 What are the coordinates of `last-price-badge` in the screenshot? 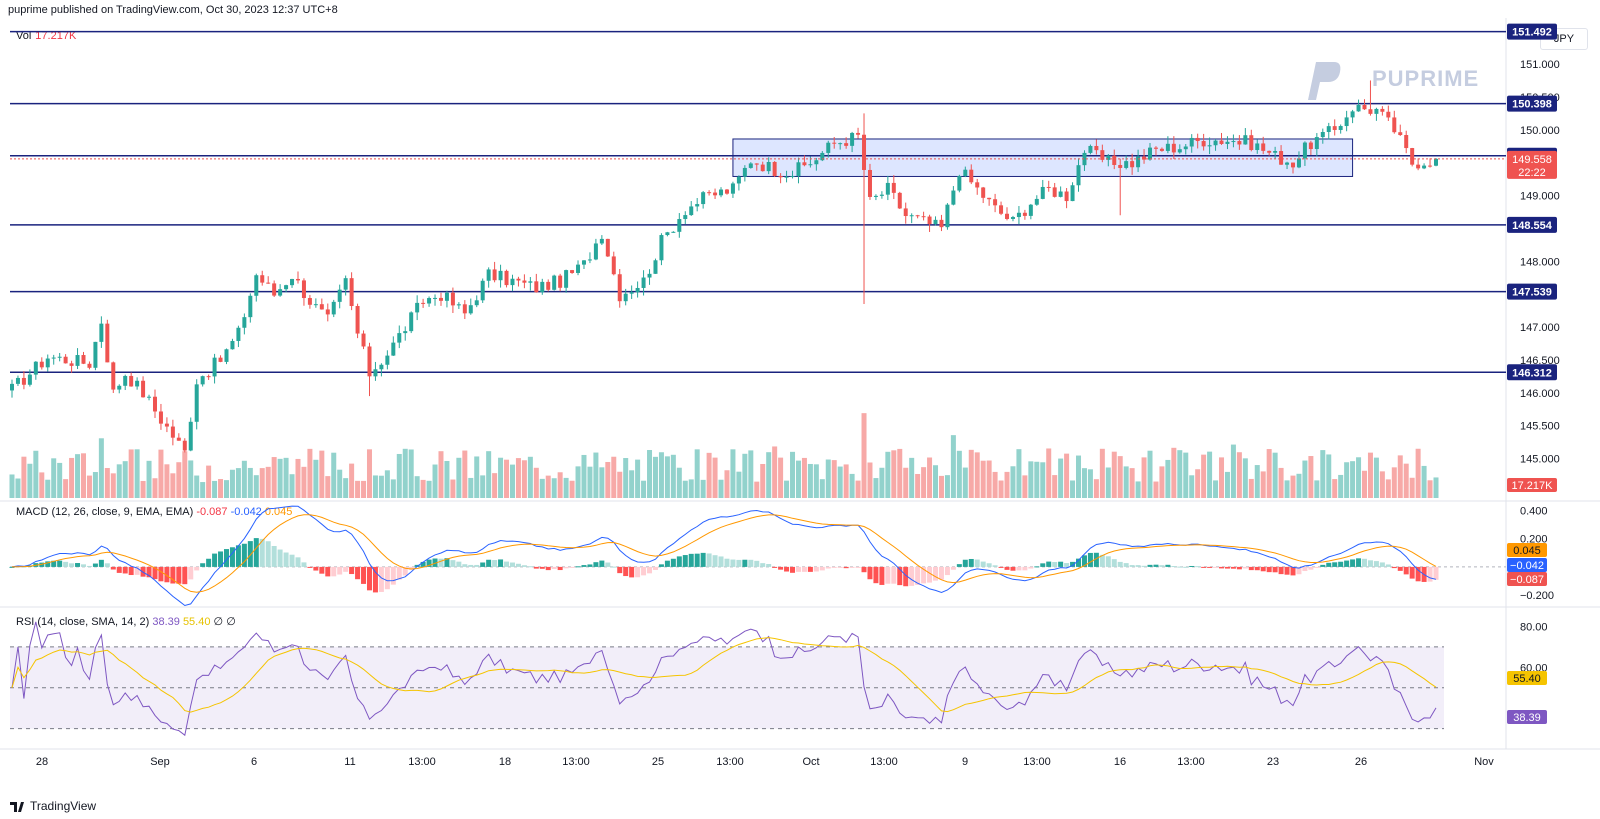 It's located at (1532, 164).